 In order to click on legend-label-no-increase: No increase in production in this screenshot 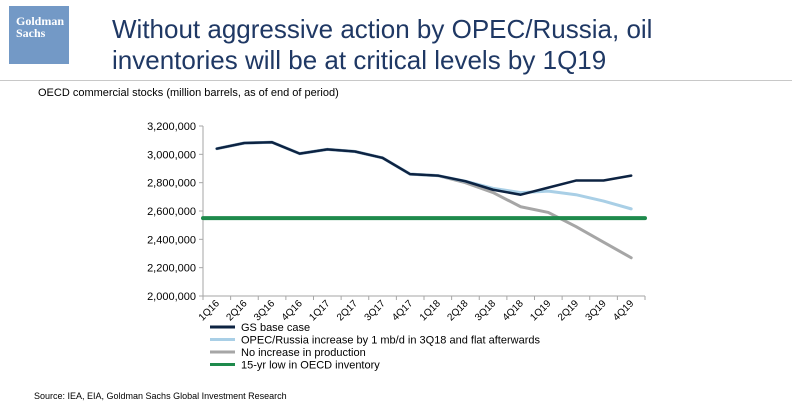, I will do `click(303, 353)`.